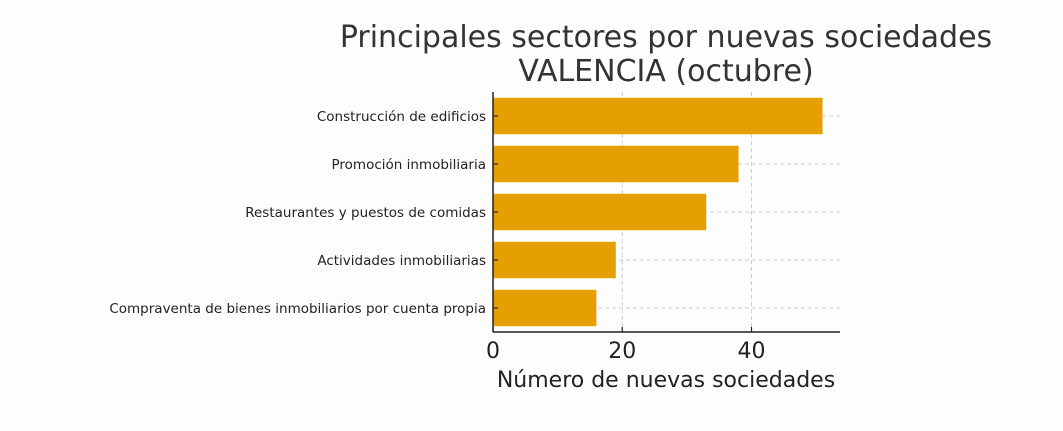 The image size is (1063, 431). I want to click on x-tick-label: 20, so click(622, 351).